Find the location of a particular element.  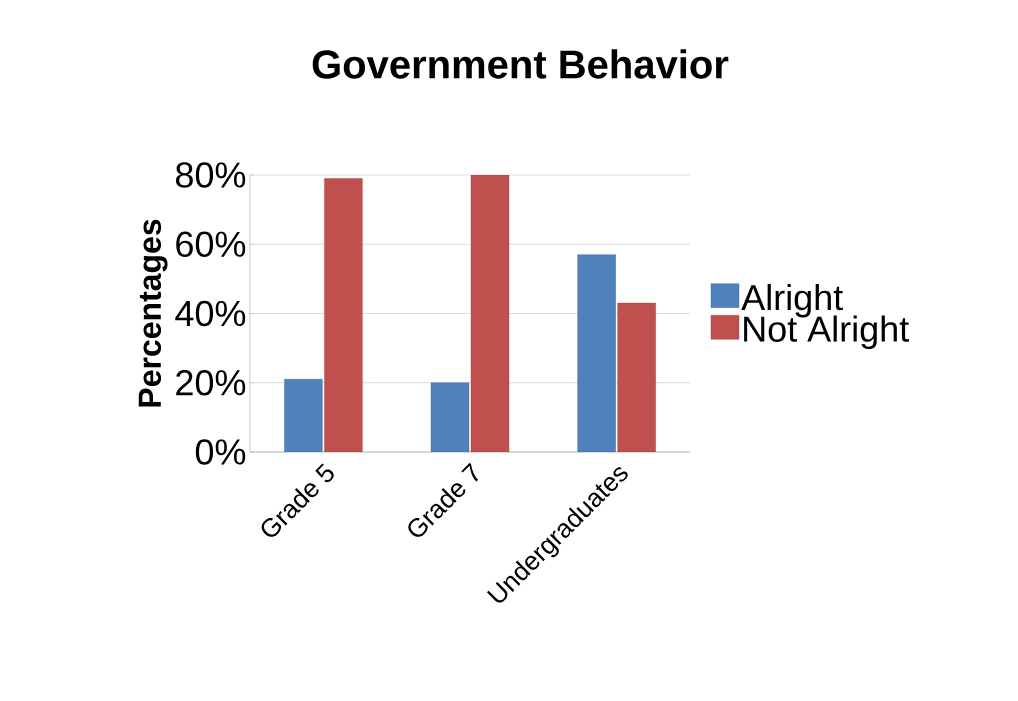

y-tick-label: 40% is located at coordinates (210, 313).